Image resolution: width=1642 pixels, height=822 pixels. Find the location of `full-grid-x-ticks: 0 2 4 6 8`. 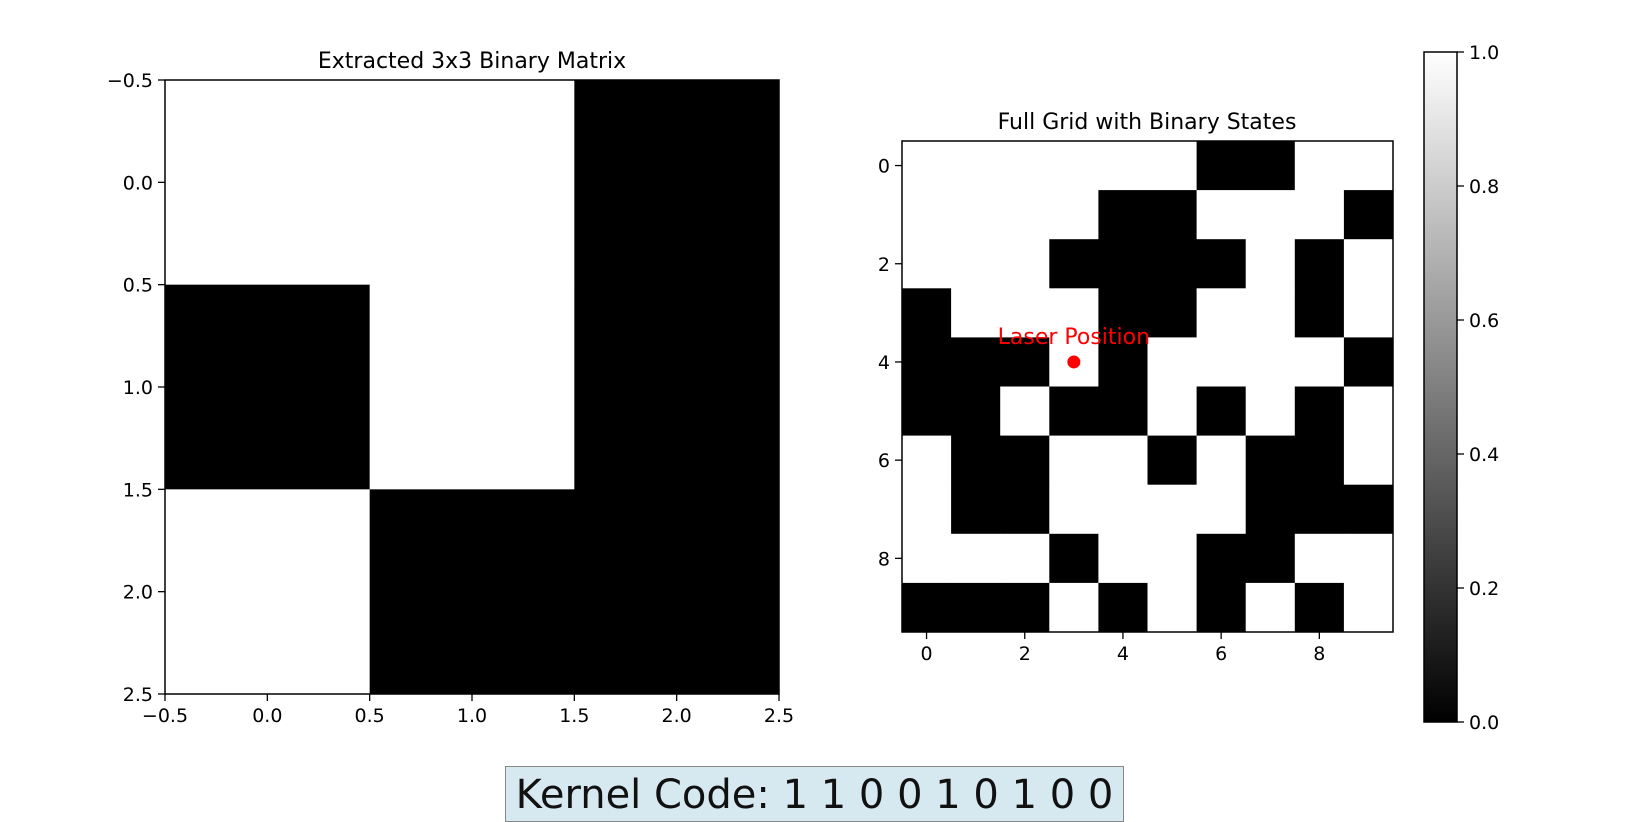

full-grid-x-ticks: 0 2 4 6 8 is located at coordinates (1123, 648).